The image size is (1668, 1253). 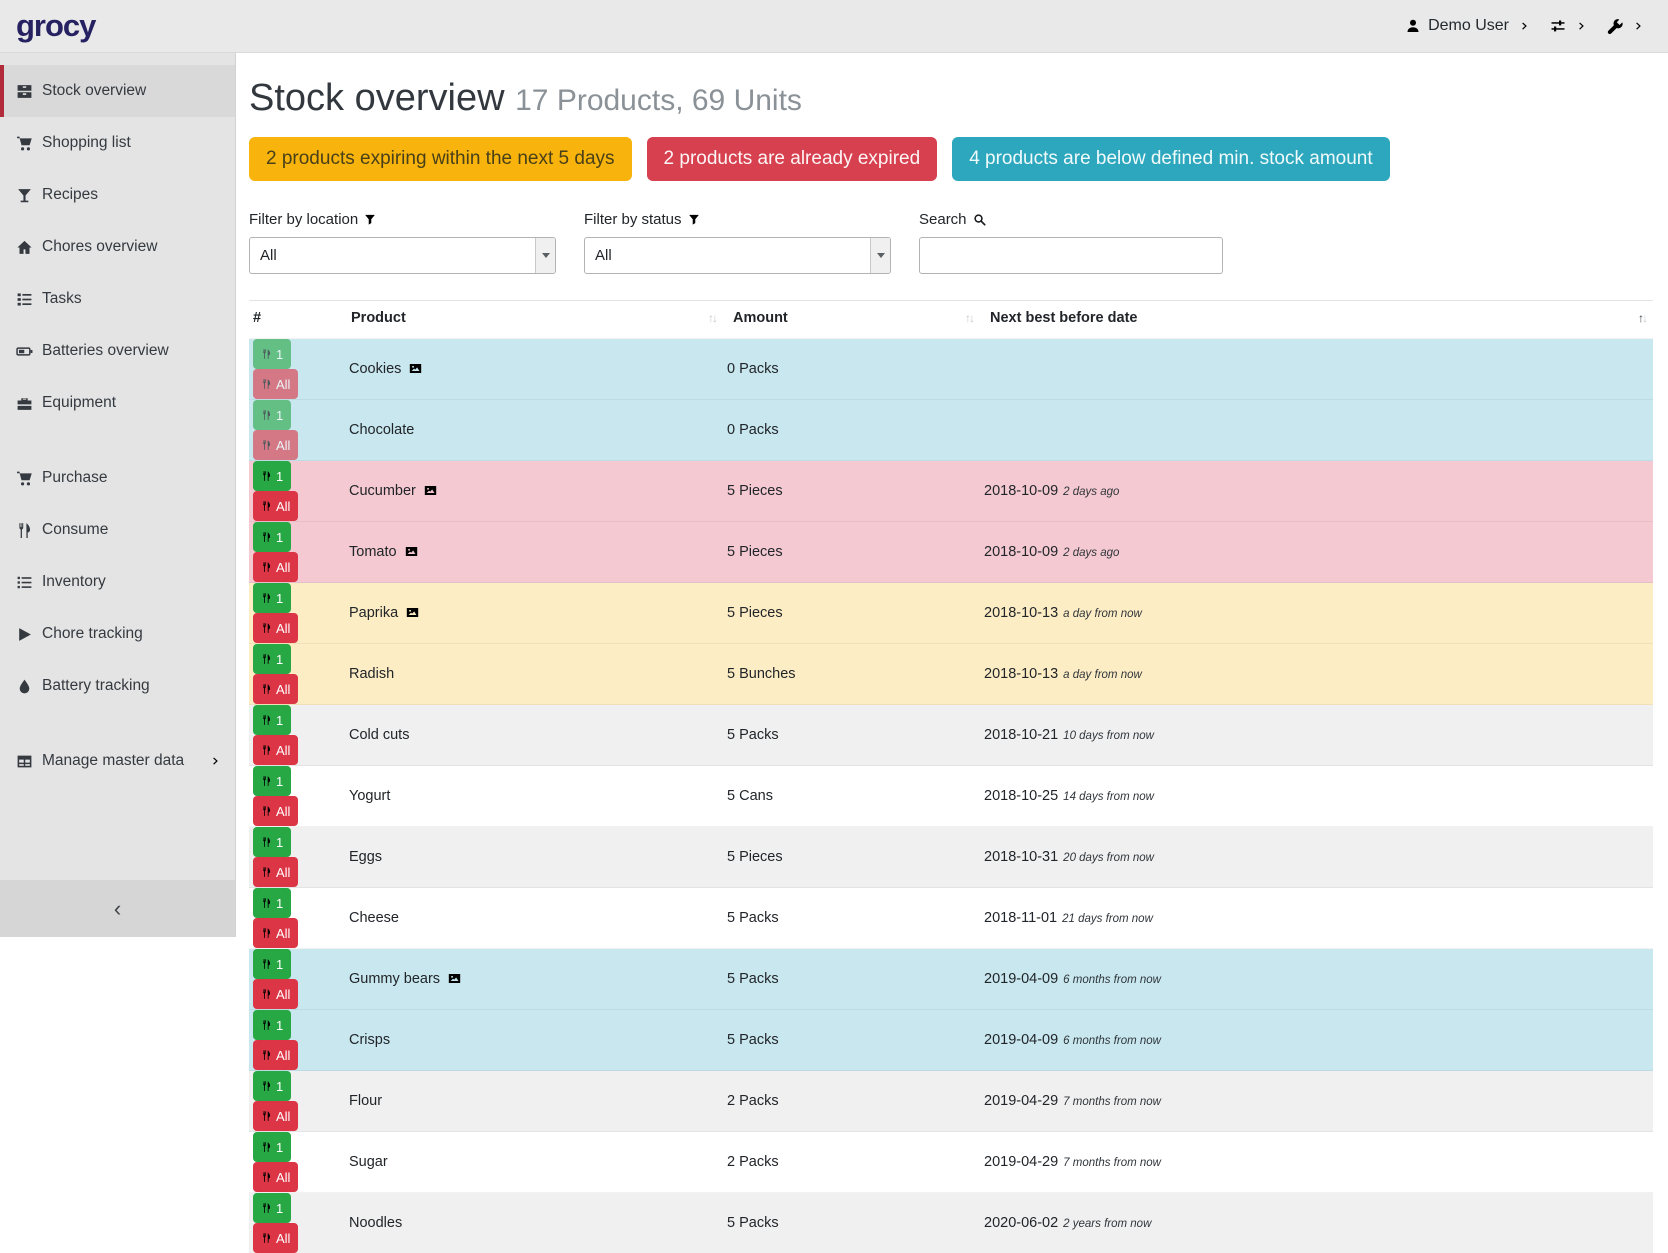 What do you see at coordinates (1468, 26) in the screenshot?
I see `user-name: Demo User` at bounding box center [1468, 26].